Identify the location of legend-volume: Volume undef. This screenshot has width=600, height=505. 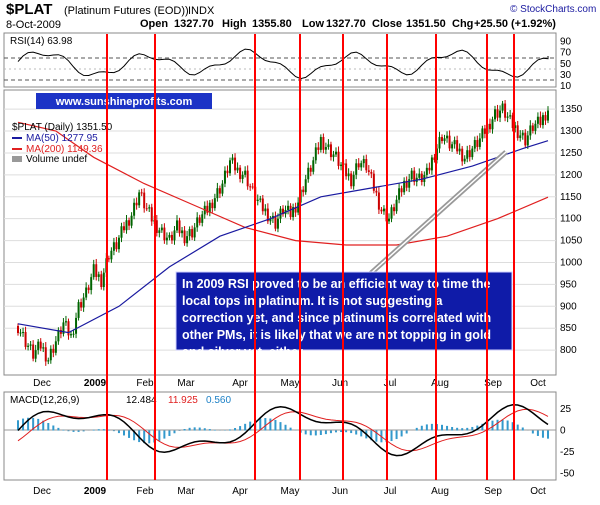
(56, 159).